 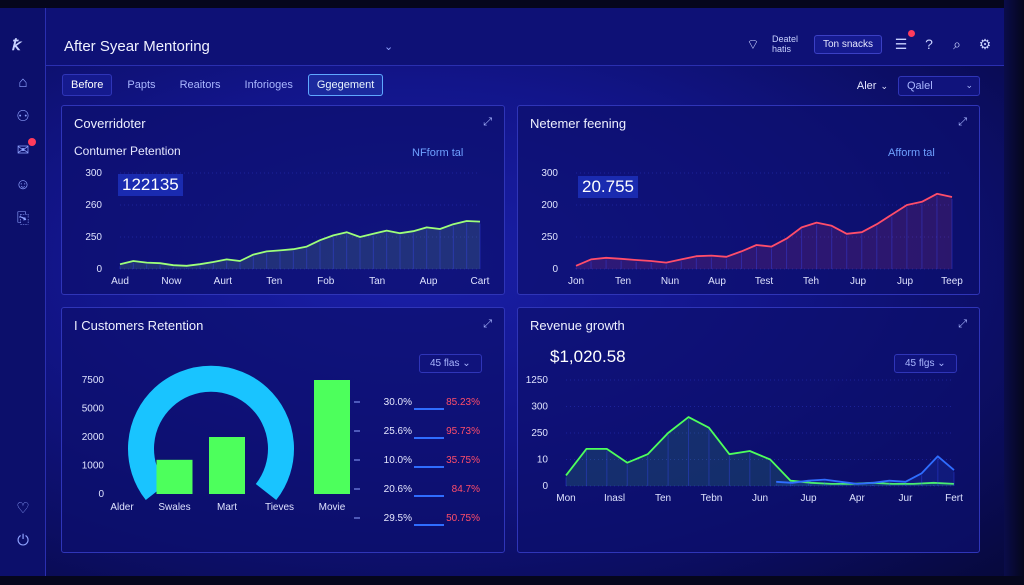 What do you see at coordinates (200, 85) in the screenshot?
I see `tab-reaitors: Reaitors` at bounding box center [200, 85].